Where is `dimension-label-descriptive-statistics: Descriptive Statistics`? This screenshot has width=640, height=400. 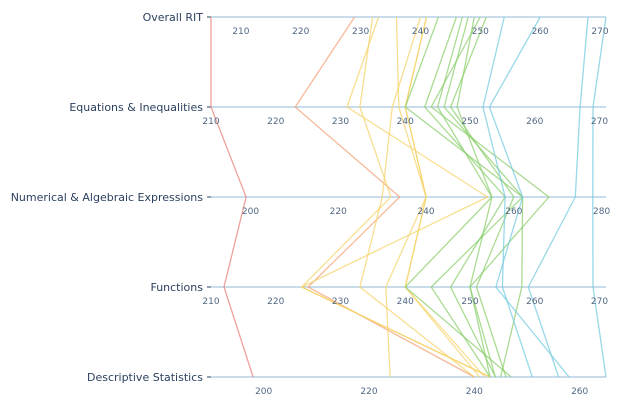
dimension-label-descriptive-statistics: Descriptive Statistics is located at coordinates (145, 377).